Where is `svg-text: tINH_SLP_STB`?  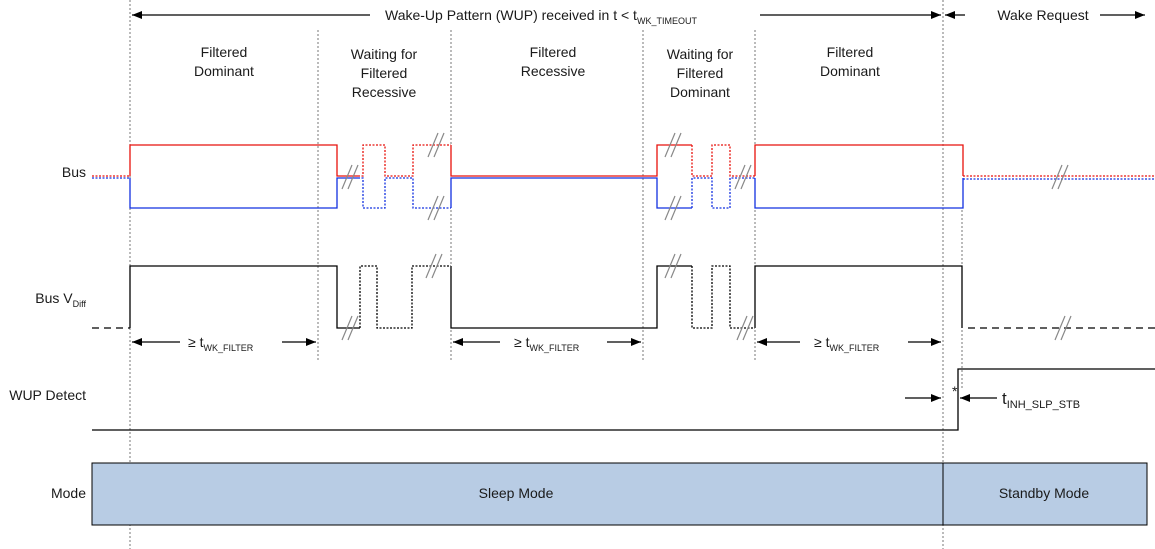
svg-text: tINH_SLP_STB is located at coordinates (1041, 400).